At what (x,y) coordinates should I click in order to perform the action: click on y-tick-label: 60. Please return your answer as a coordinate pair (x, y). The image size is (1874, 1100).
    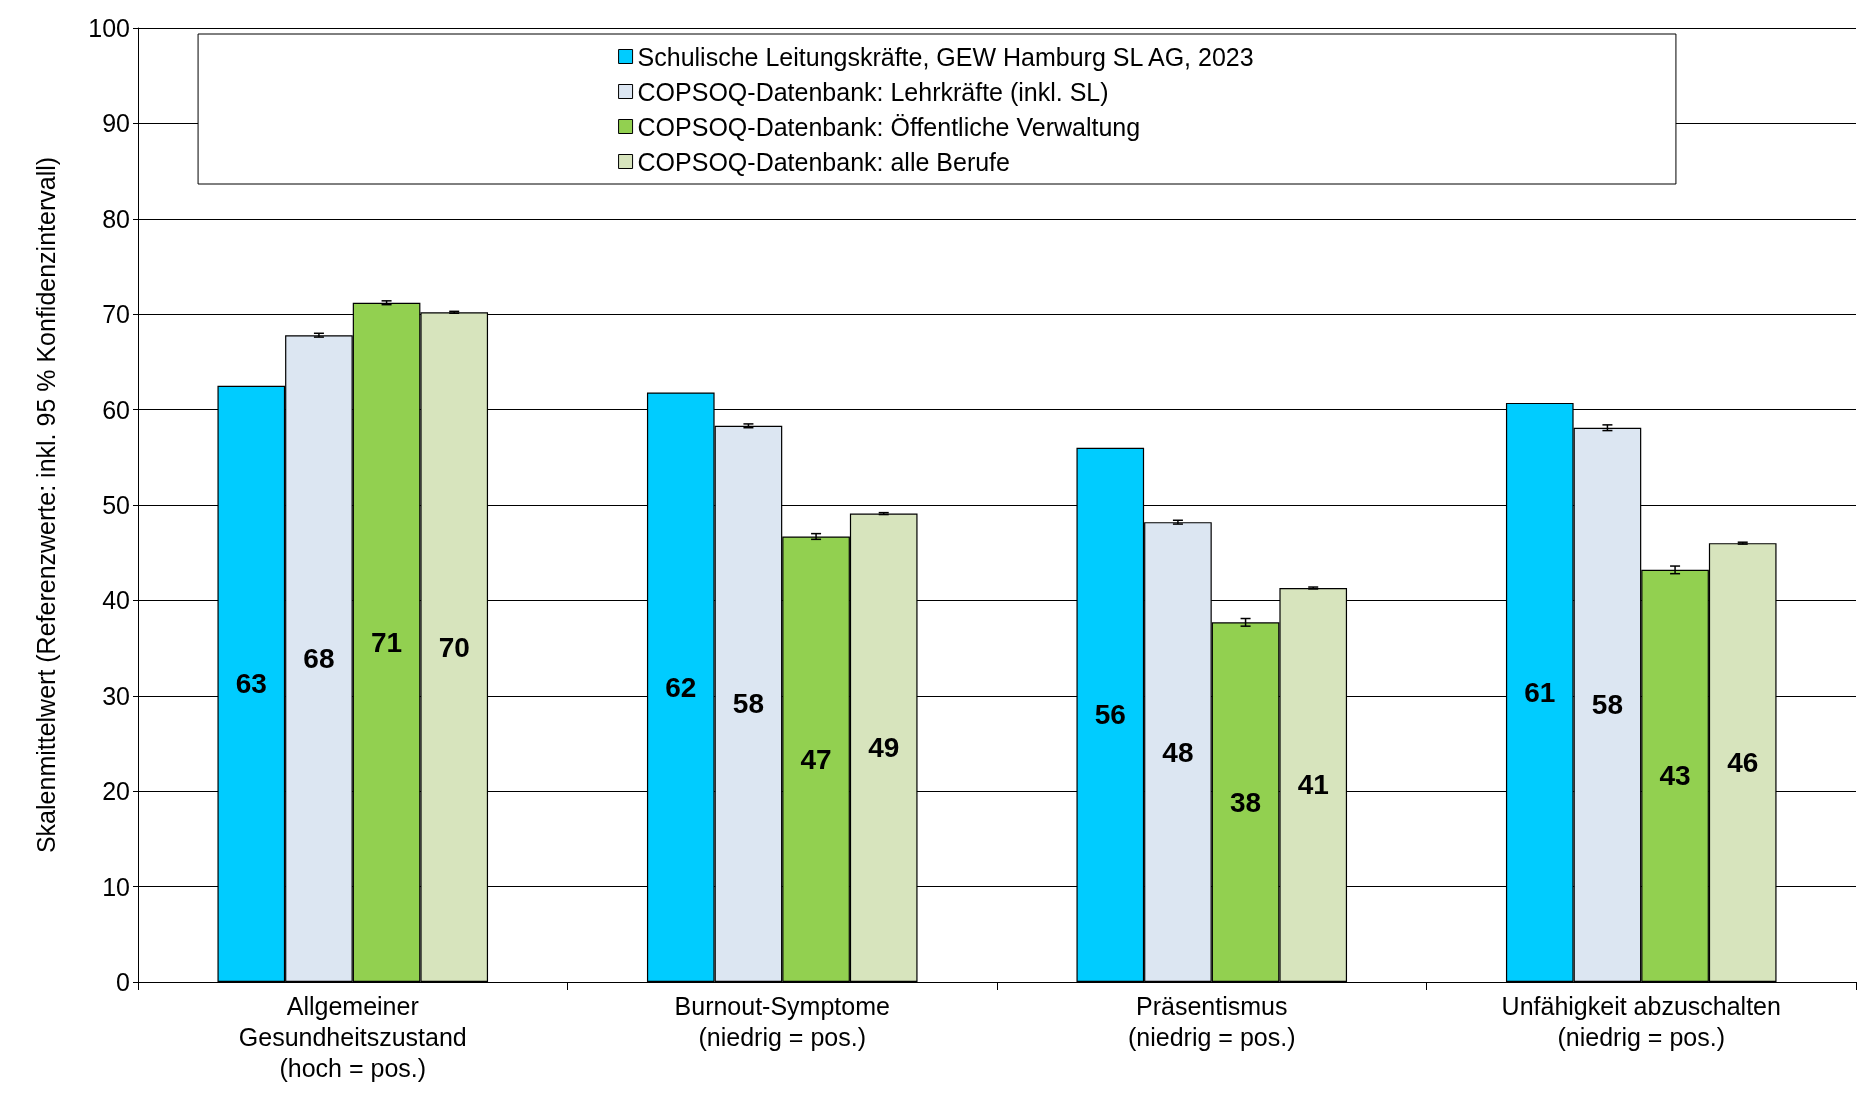
    Looking at the image, I should click on (116, 409).